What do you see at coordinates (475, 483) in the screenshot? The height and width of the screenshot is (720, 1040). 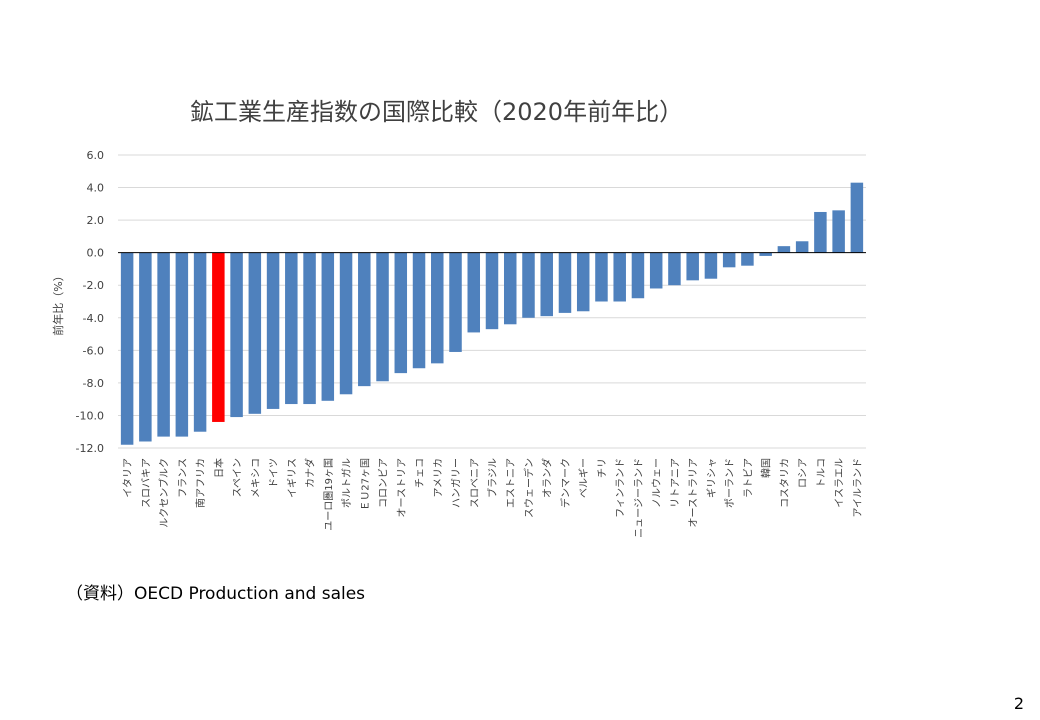 I see `x-tick-label: スロベニア` at bounding box center [475, 483].